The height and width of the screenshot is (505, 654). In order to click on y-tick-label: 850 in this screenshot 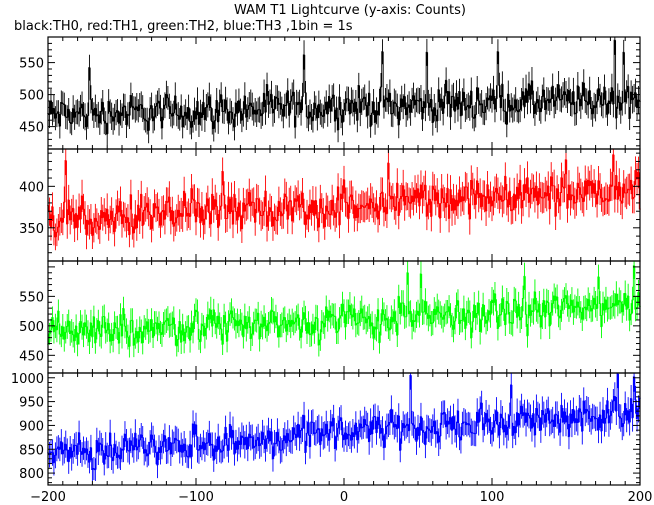, I will do `click(31, 450)`.